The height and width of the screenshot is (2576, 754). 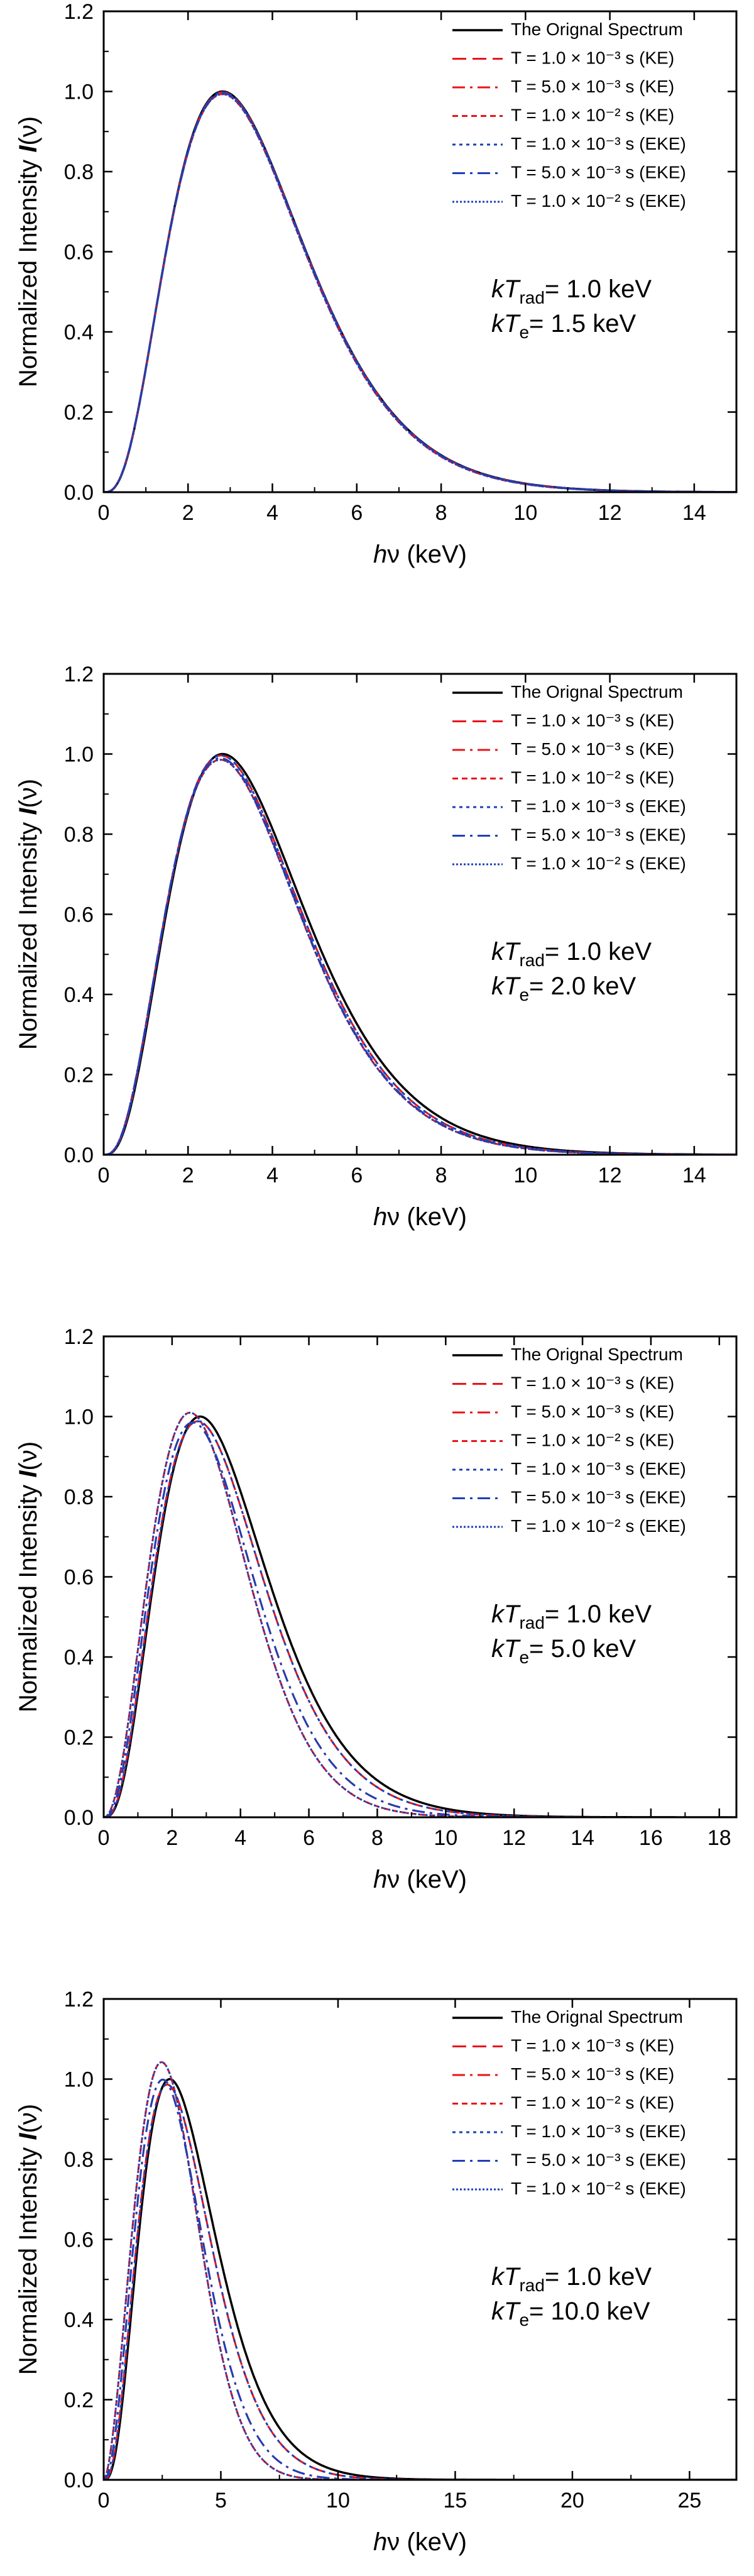 What do you see at coordinates (589, 2312) in the screenshot?
I see `annotation-value: = 10.0 keV` at bounding box center [589, 2312].